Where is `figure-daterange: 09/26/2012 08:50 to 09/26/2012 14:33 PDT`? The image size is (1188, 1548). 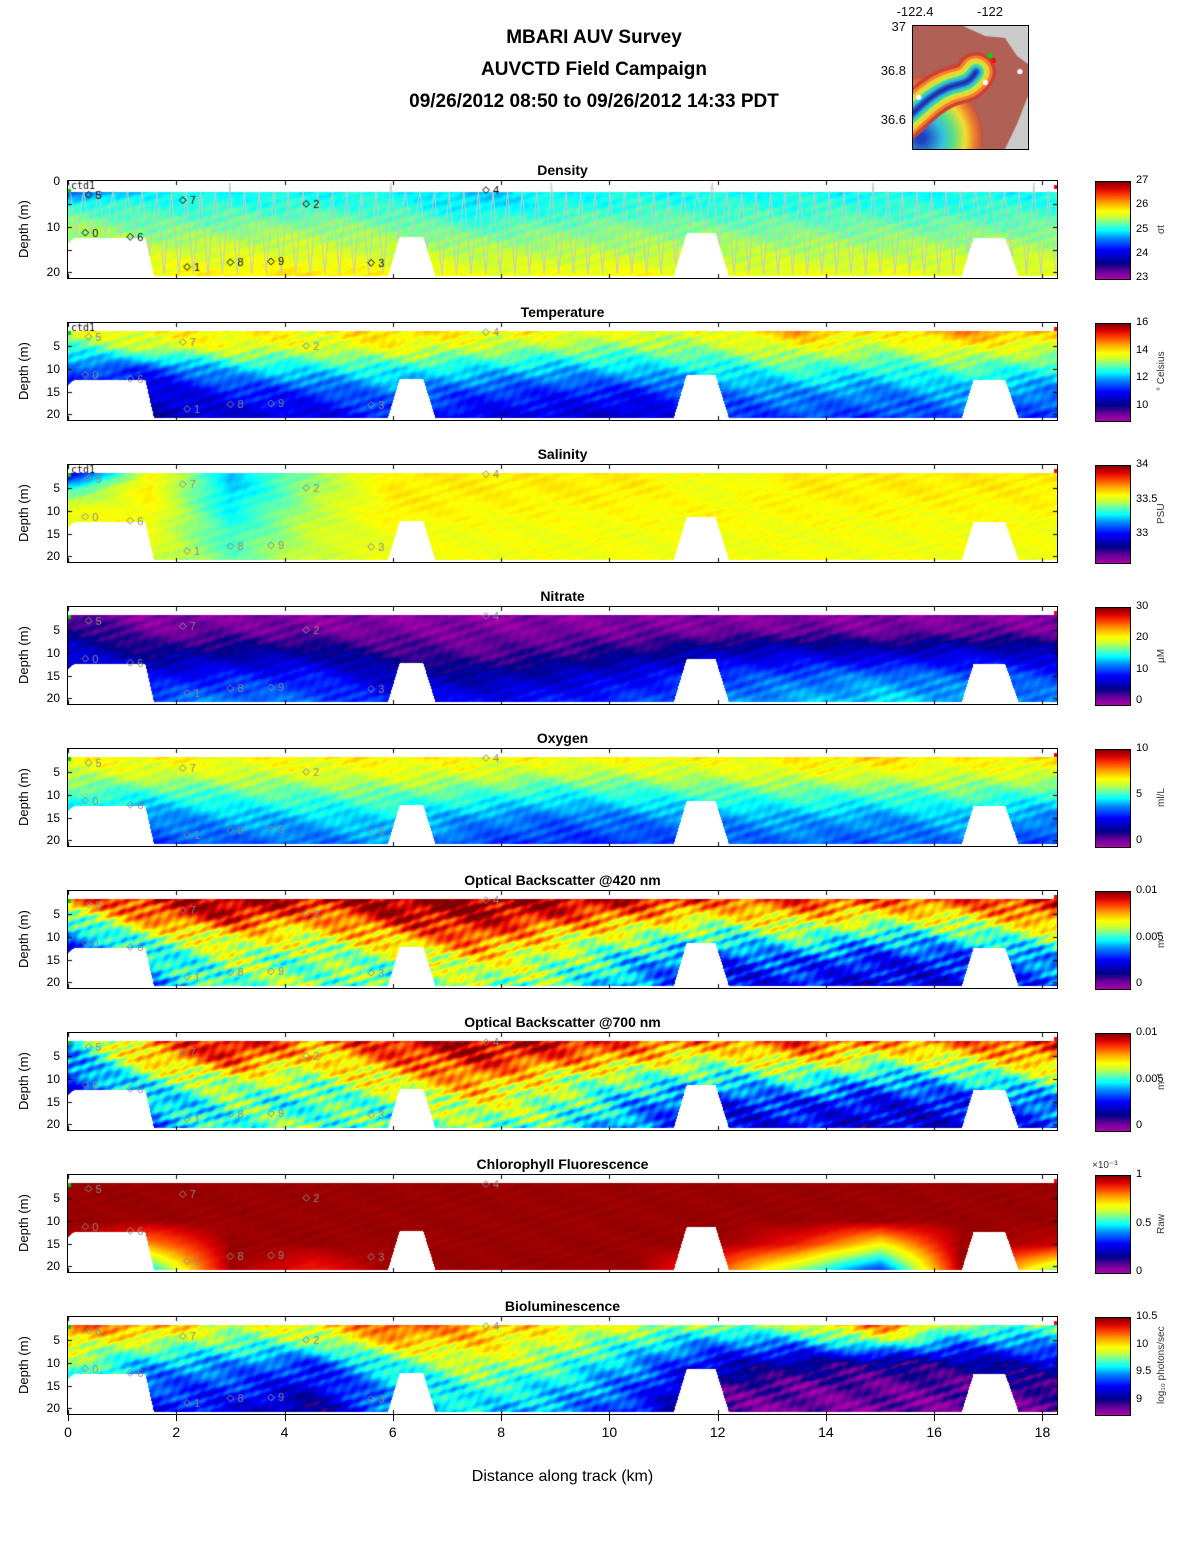 figure-daterange: 09/26/2012 08:50 to 09/26/2012 14:33 PDT is located at coordinates (594, 101).